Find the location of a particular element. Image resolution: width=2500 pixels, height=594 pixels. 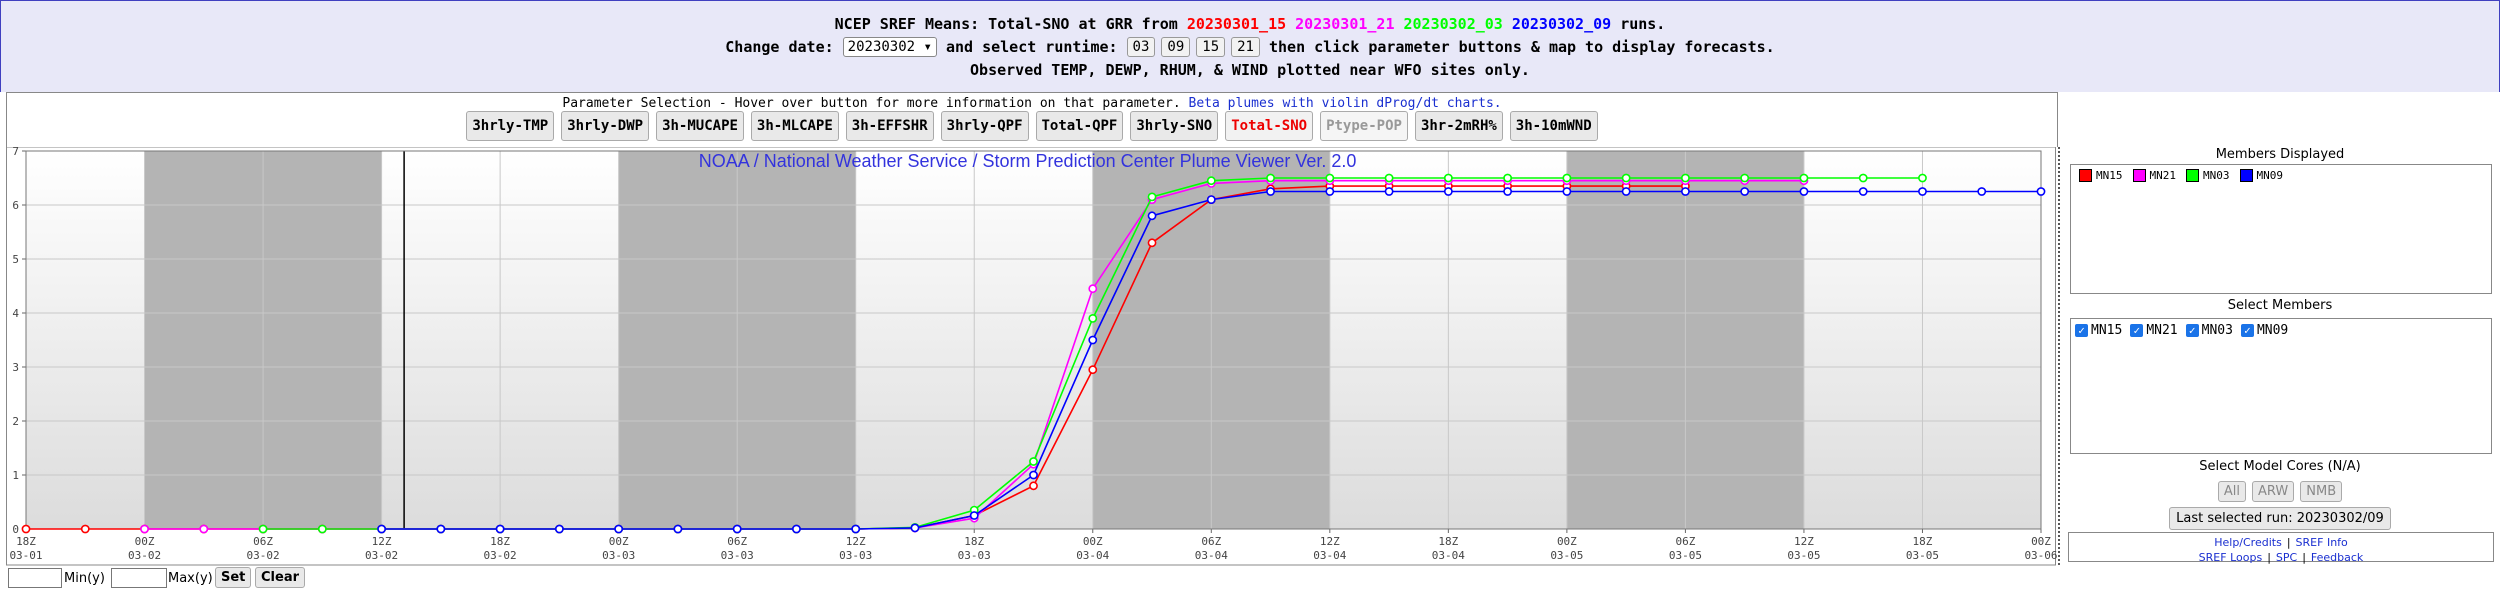

checkbox-label: MN15 is located at coordinates (2107, 330).